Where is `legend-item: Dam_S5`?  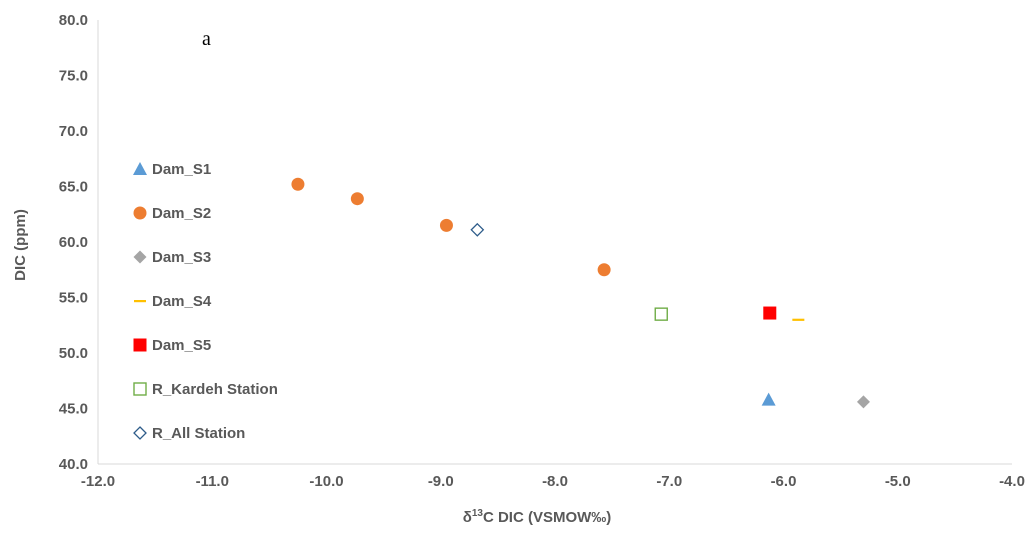 legend-item: Dam_S5 is located at coordinates (172, 345).